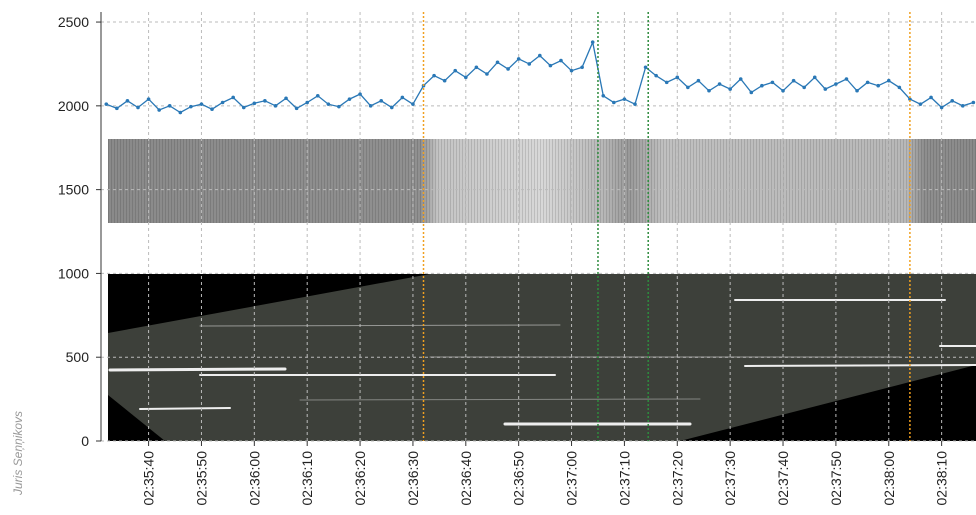  I want to click on y-tick-label: 1500, so click(73, 190).